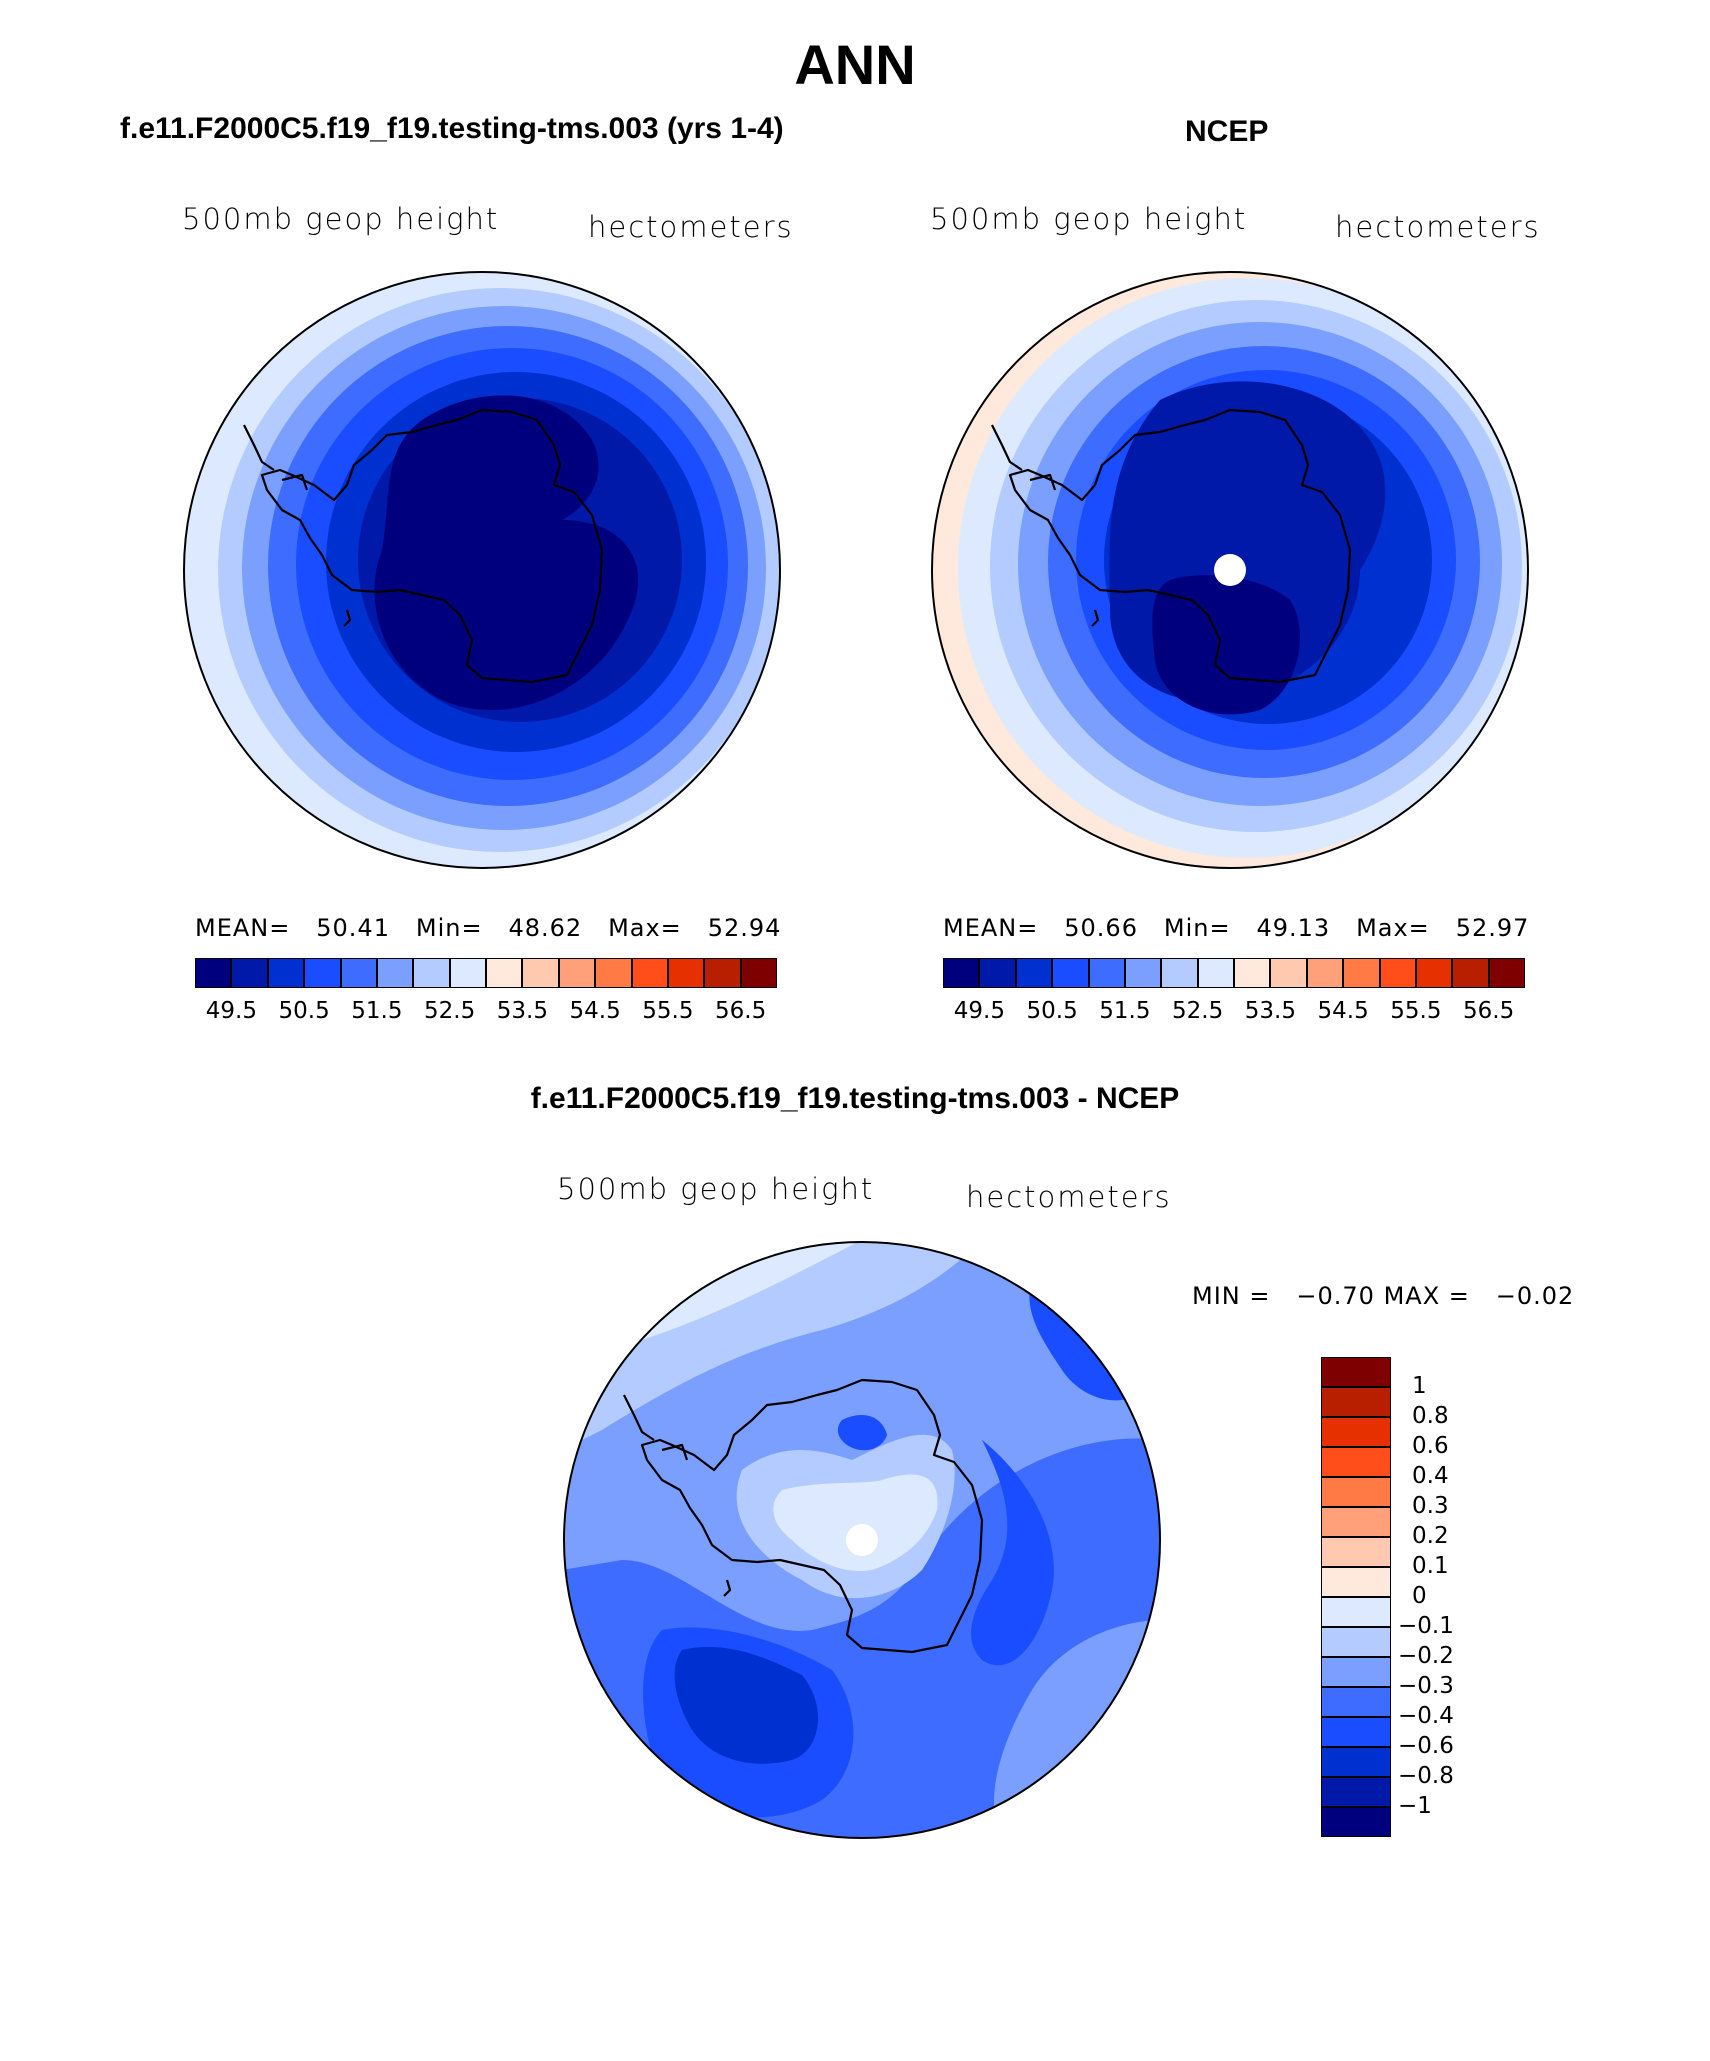 This screenshot has height=2061, width=1710. I want to click on model-map-border, so click(482, 570).